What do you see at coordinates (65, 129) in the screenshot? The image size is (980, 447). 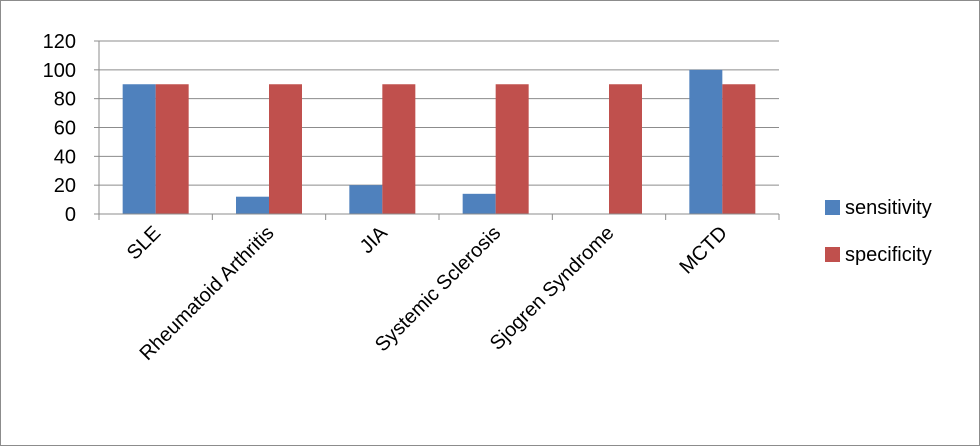 I see `y-tick-label: 60` at bounding box center [65, 129].